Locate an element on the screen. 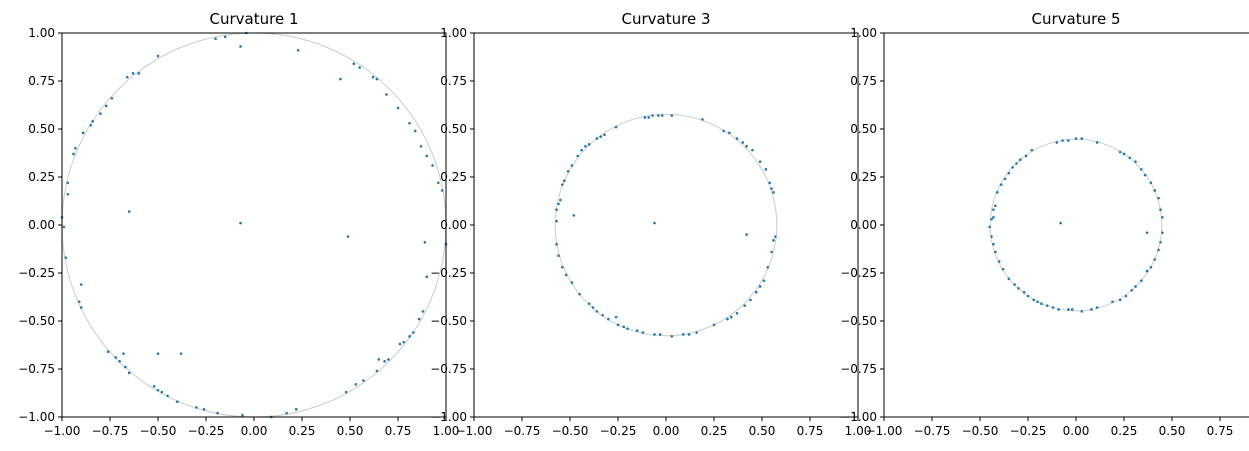  x-tick-label: −0.75 is located at coordinates (110, 431).